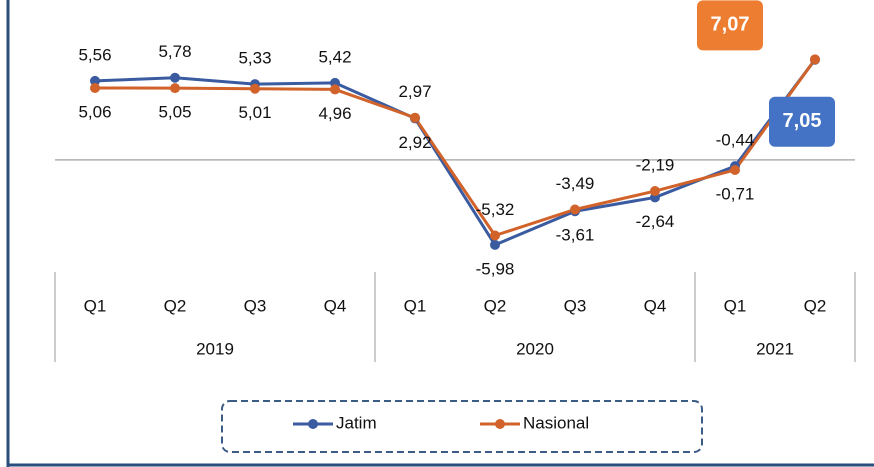  I want to click on value-label: 5,78, so click(174, 51).